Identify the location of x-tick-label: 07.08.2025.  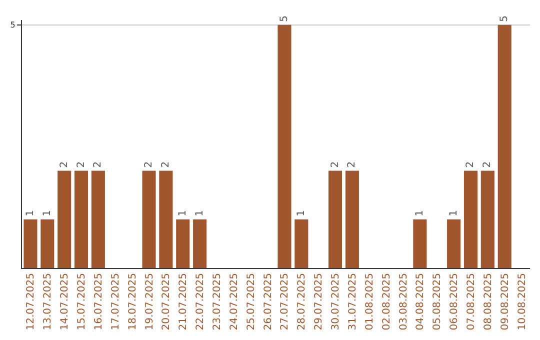
(471, 301).